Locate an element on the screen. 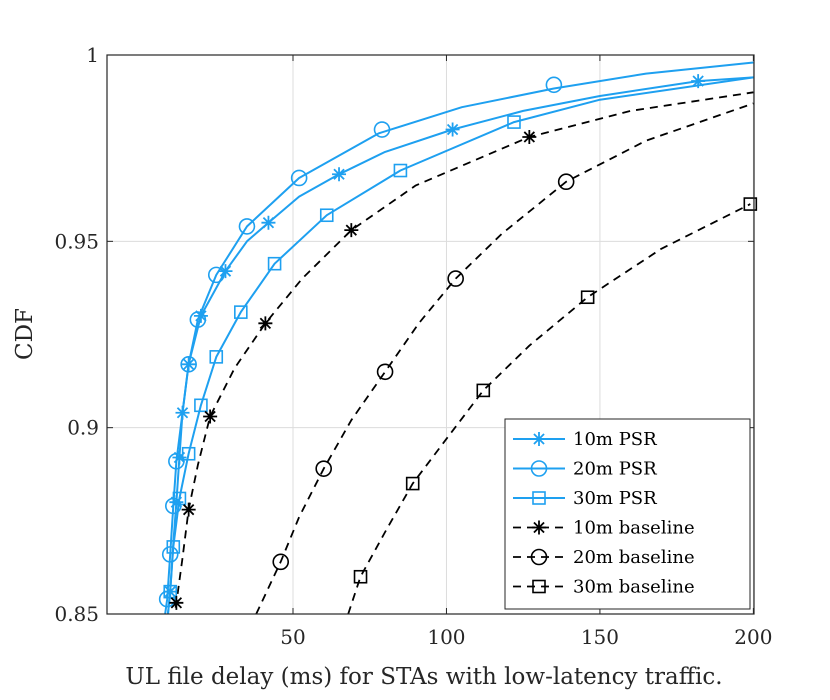 The width and height of the screenshot is (830, 700). legend-entry-30m-psr: 30m PSR is located at coordinates (585, 498).